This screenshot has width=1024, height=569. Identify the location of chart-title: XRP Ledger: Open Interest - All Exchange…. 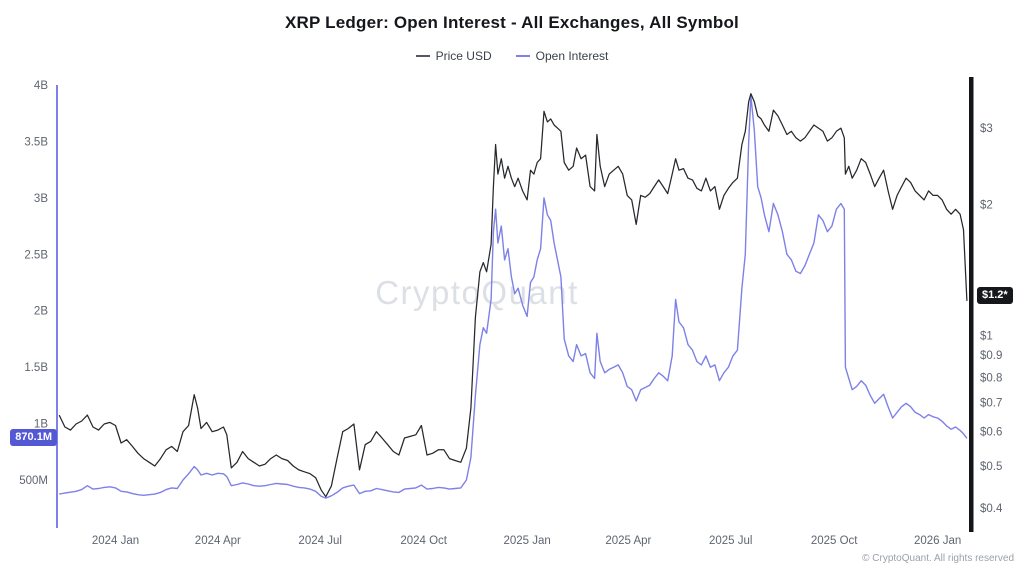
(512, 22).